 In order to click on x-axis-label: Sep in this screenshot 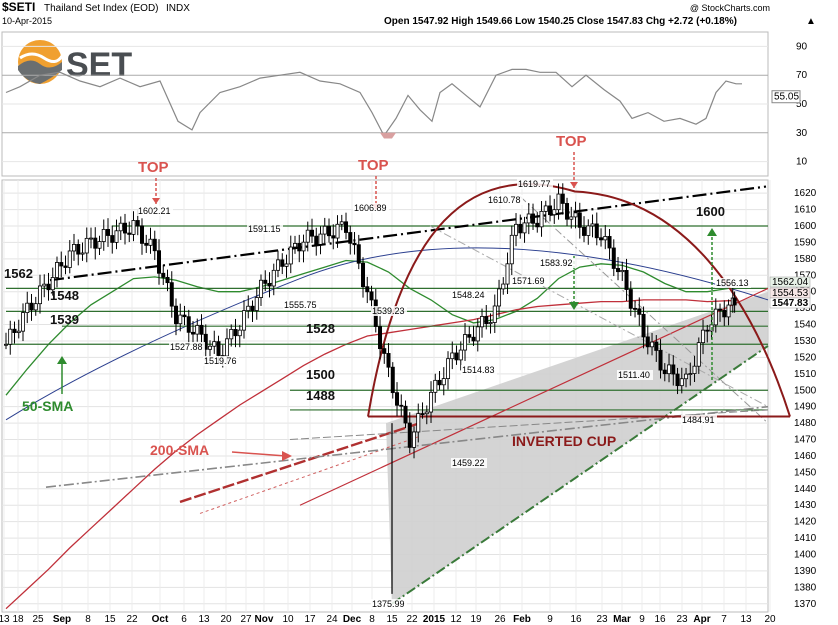, I will do `click(62, 619)`.